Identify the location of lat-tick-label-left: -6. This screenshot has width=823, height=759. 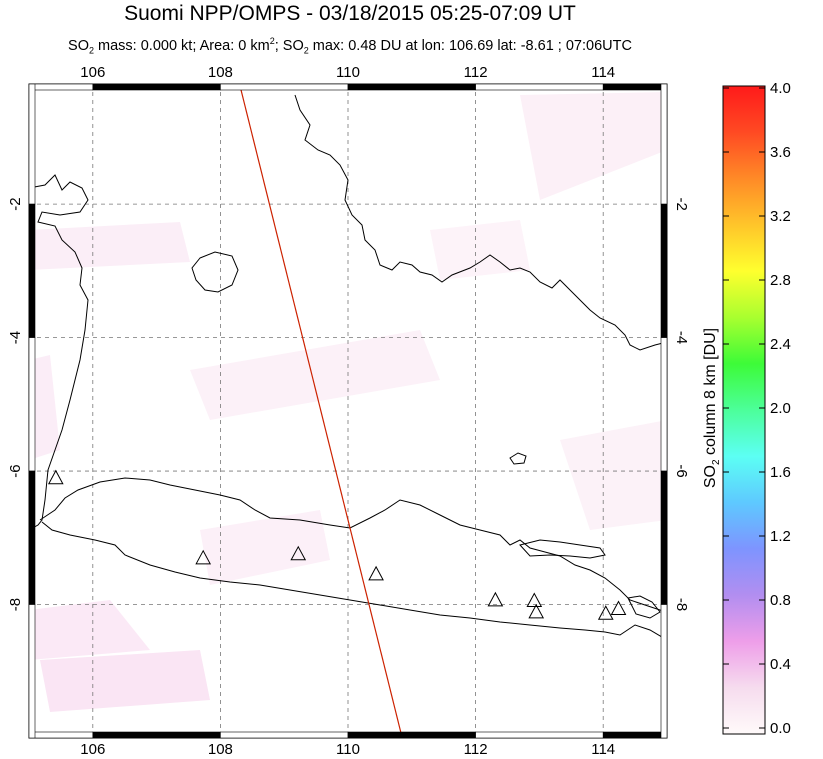
(15, 470).